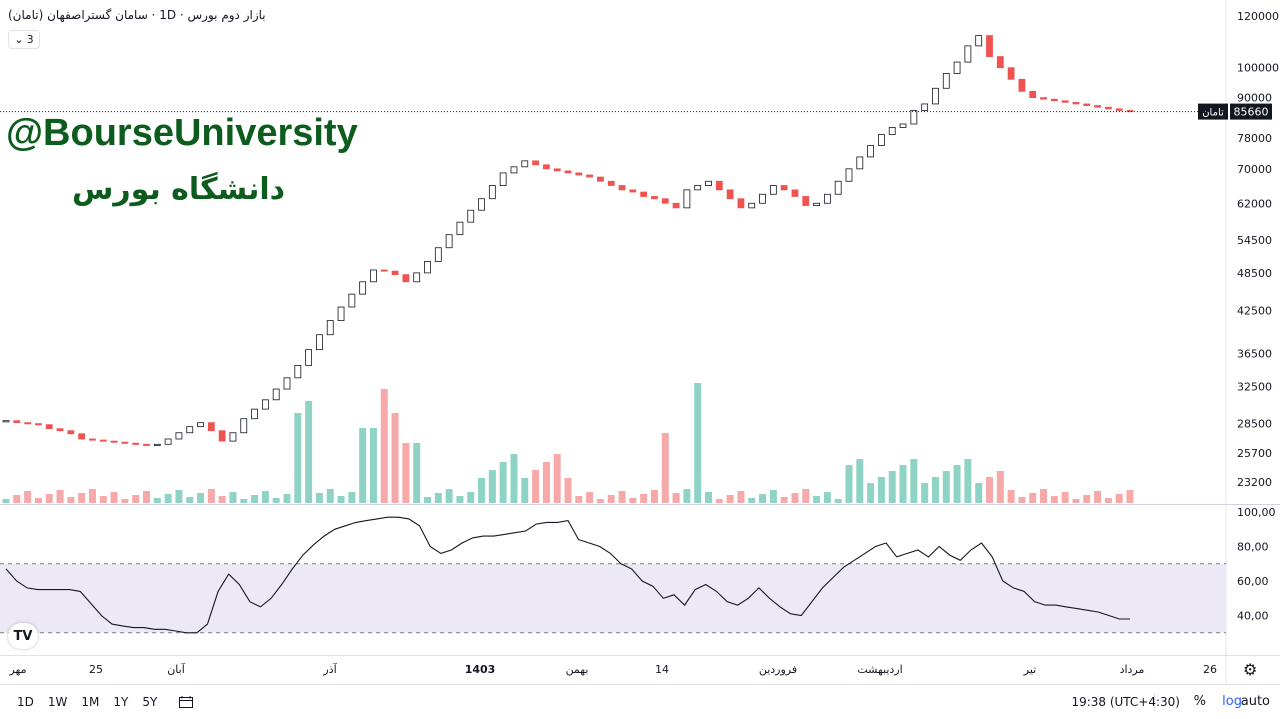 This screenshot has height=719, width=1280. What do you see at coordinates (1250, 669) in the screenshot?
I see `gear-icon: ⚙` at bounding box center [1250, 669].